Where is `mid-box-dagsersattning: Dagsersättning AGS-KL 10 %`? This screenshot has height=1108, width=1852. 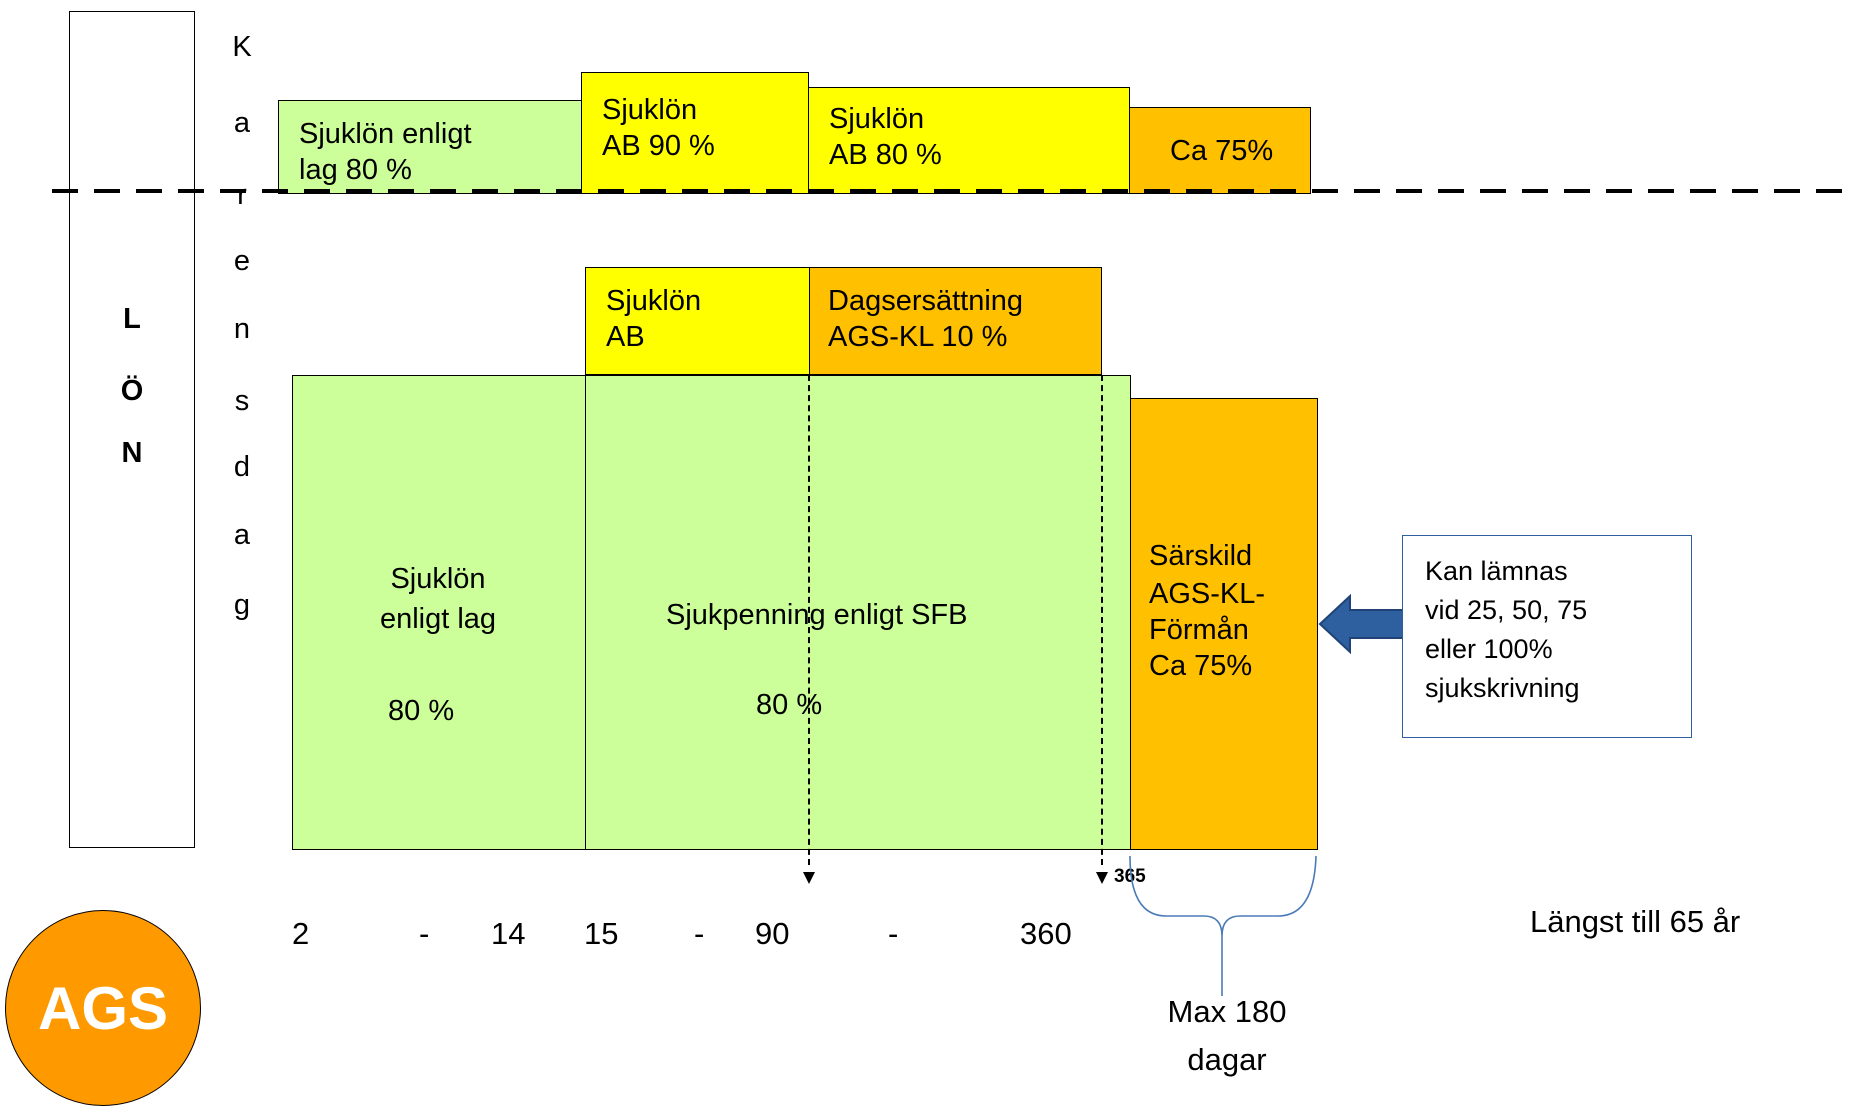
mid-box-dagsersattning: Dagsersättning AGS-KL 10 % is located at coordinates (955, 321).